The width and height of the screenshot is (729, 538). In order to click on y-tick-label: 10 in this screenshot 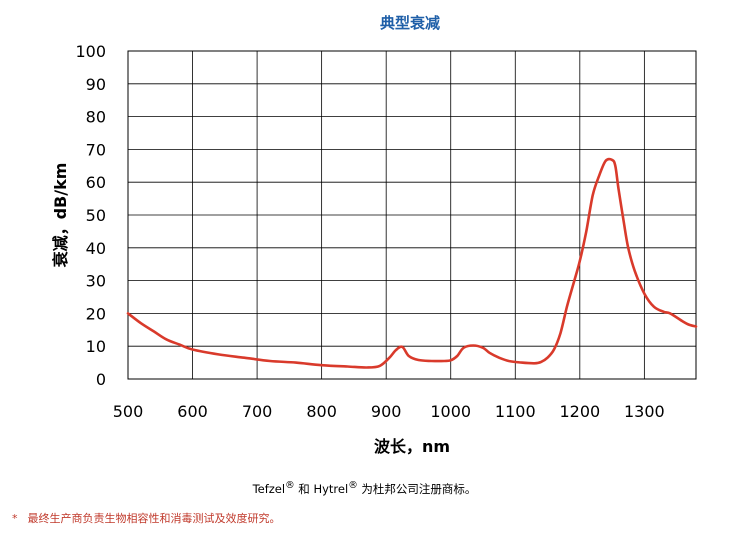, I will do `click(96, 346)`.